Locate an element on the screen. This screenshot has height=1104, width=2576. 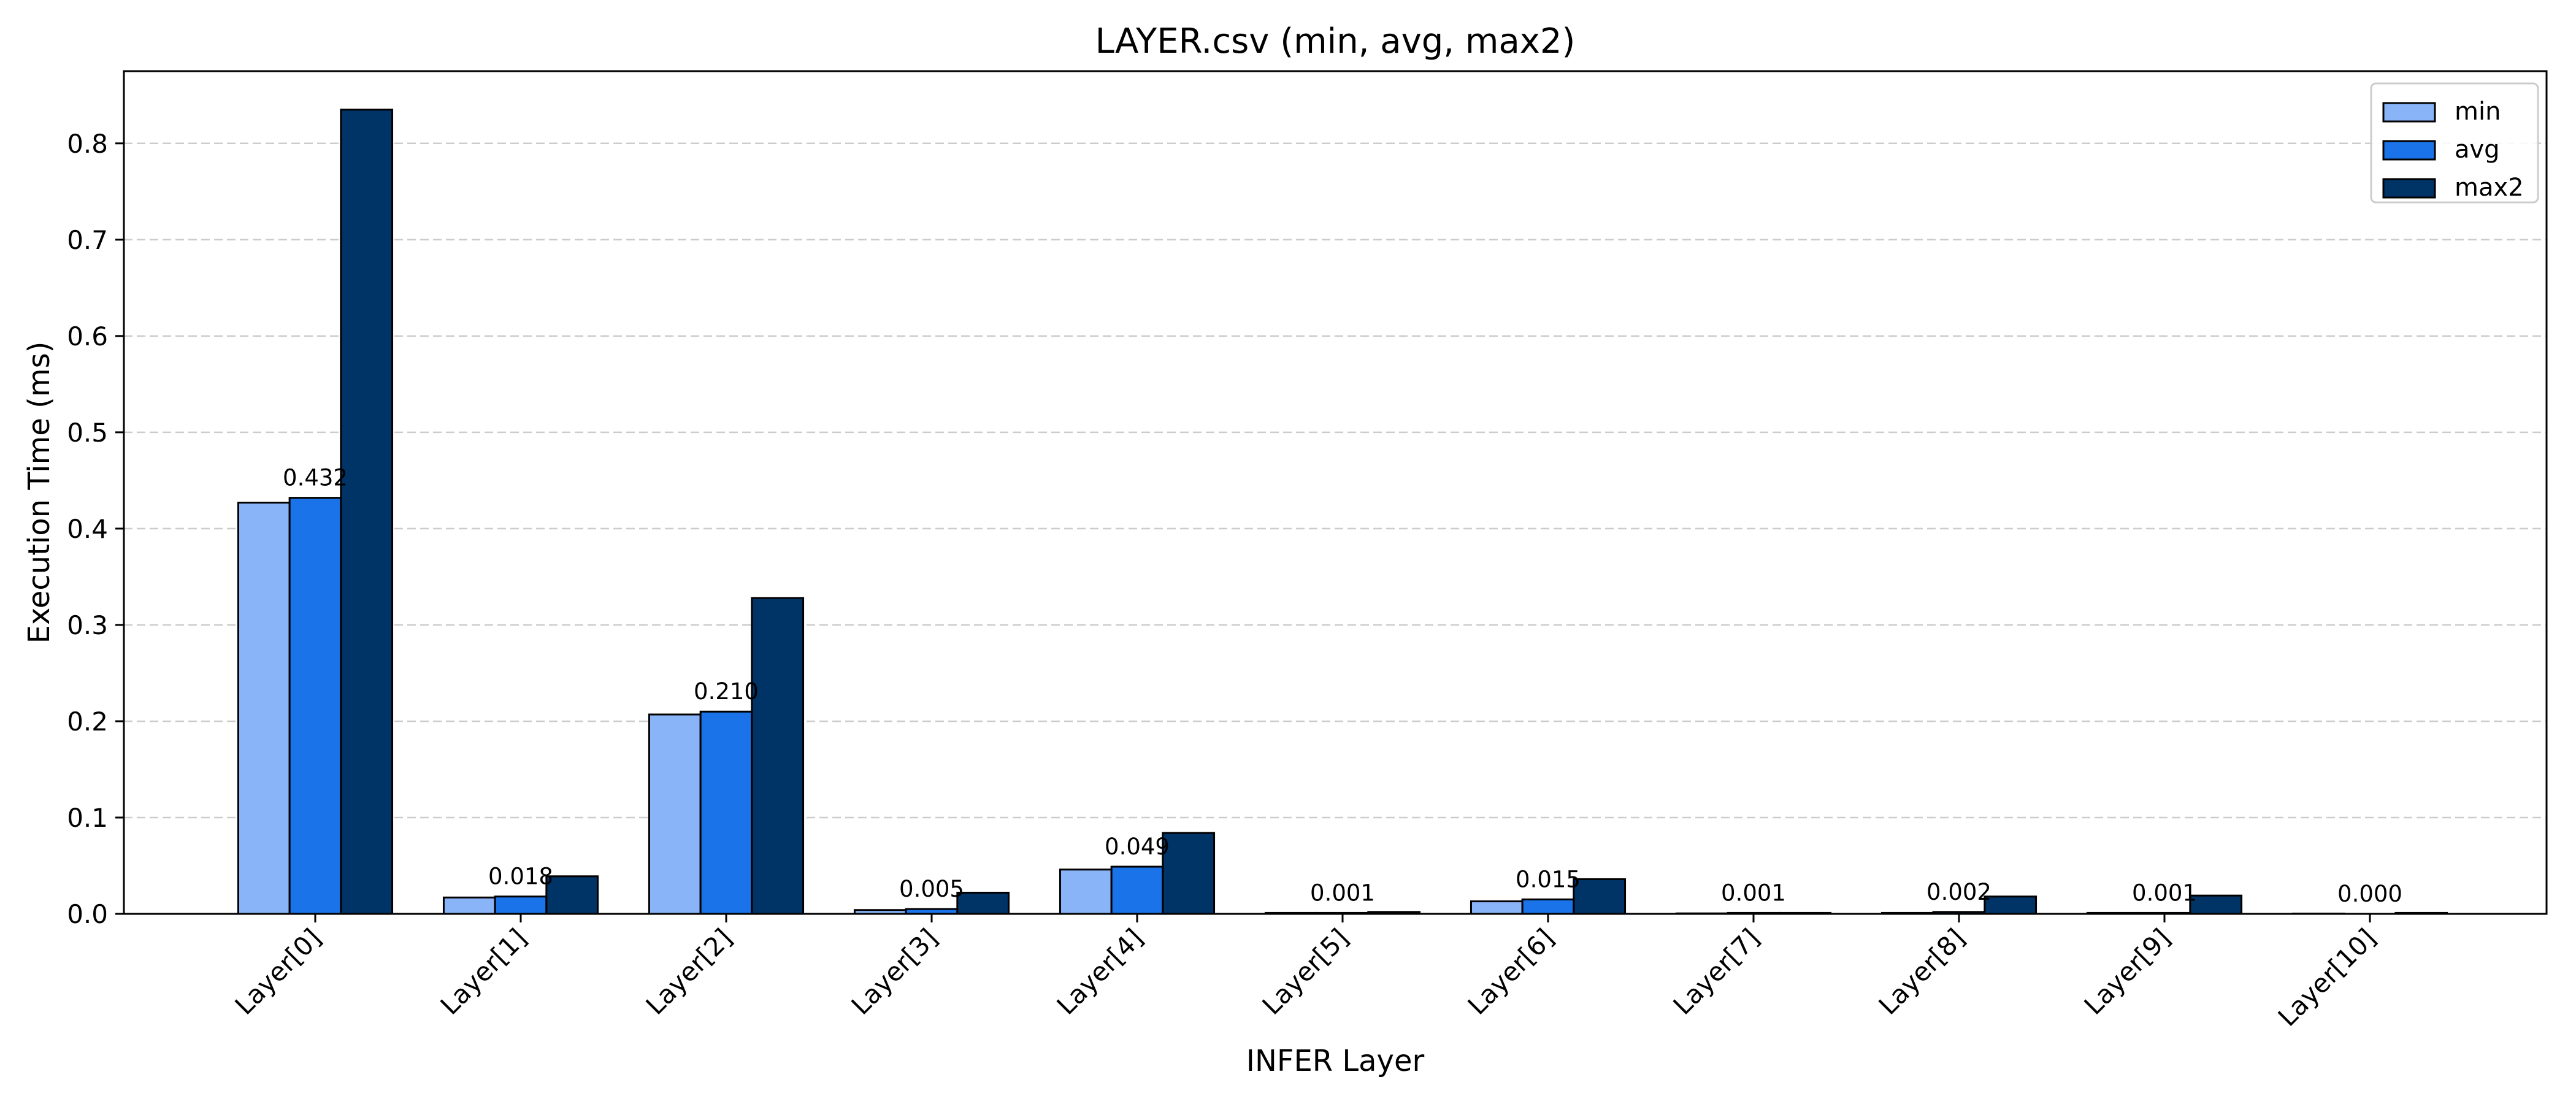
y-tick-label: 0.6 is located at coordinates (87, 336).